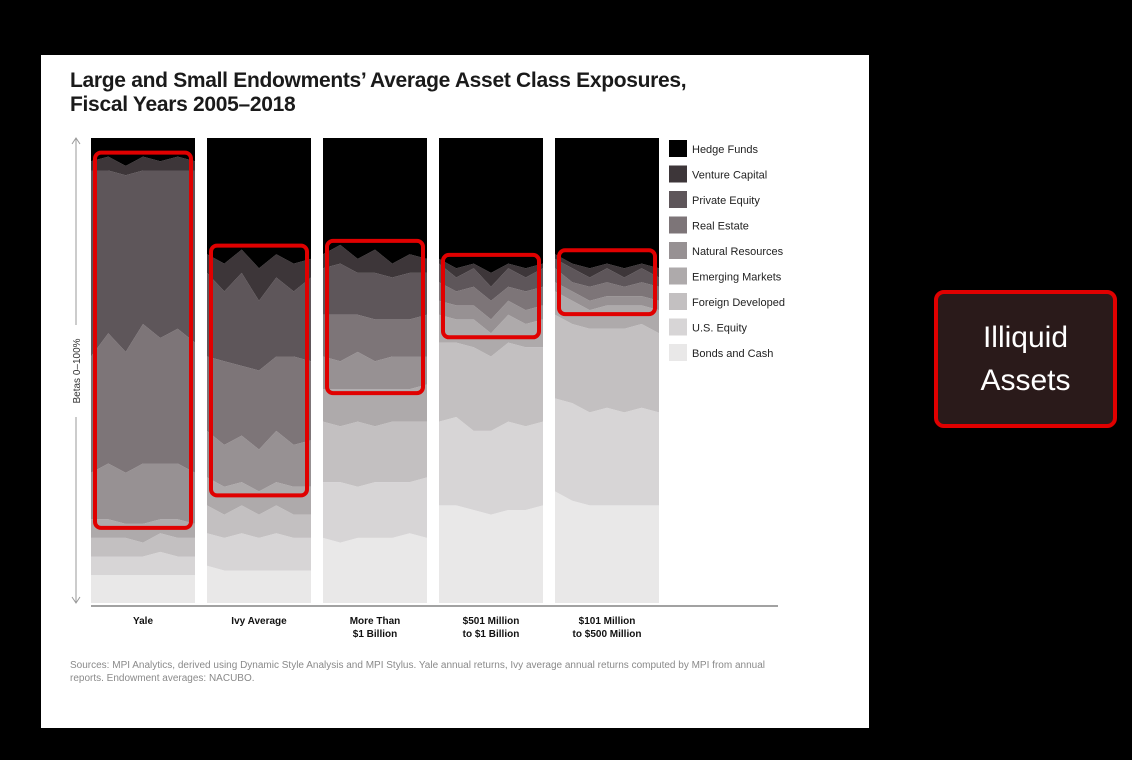  I want to click on area-501-million-to-1-billion-private-equity, so click(491, 282).